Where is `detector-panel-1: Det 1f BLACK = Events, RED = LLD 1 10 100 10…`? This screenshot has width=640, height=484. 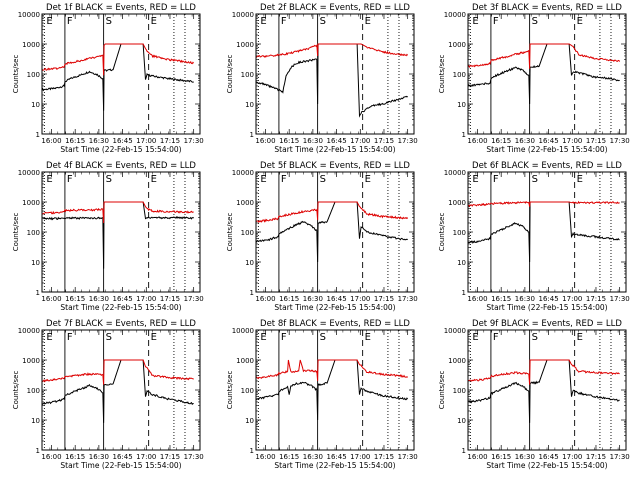 detector-panel-1: Det 1f BLACK = Events, RED = LLD 1 10 100 10… is located at coordinates (108, 78).